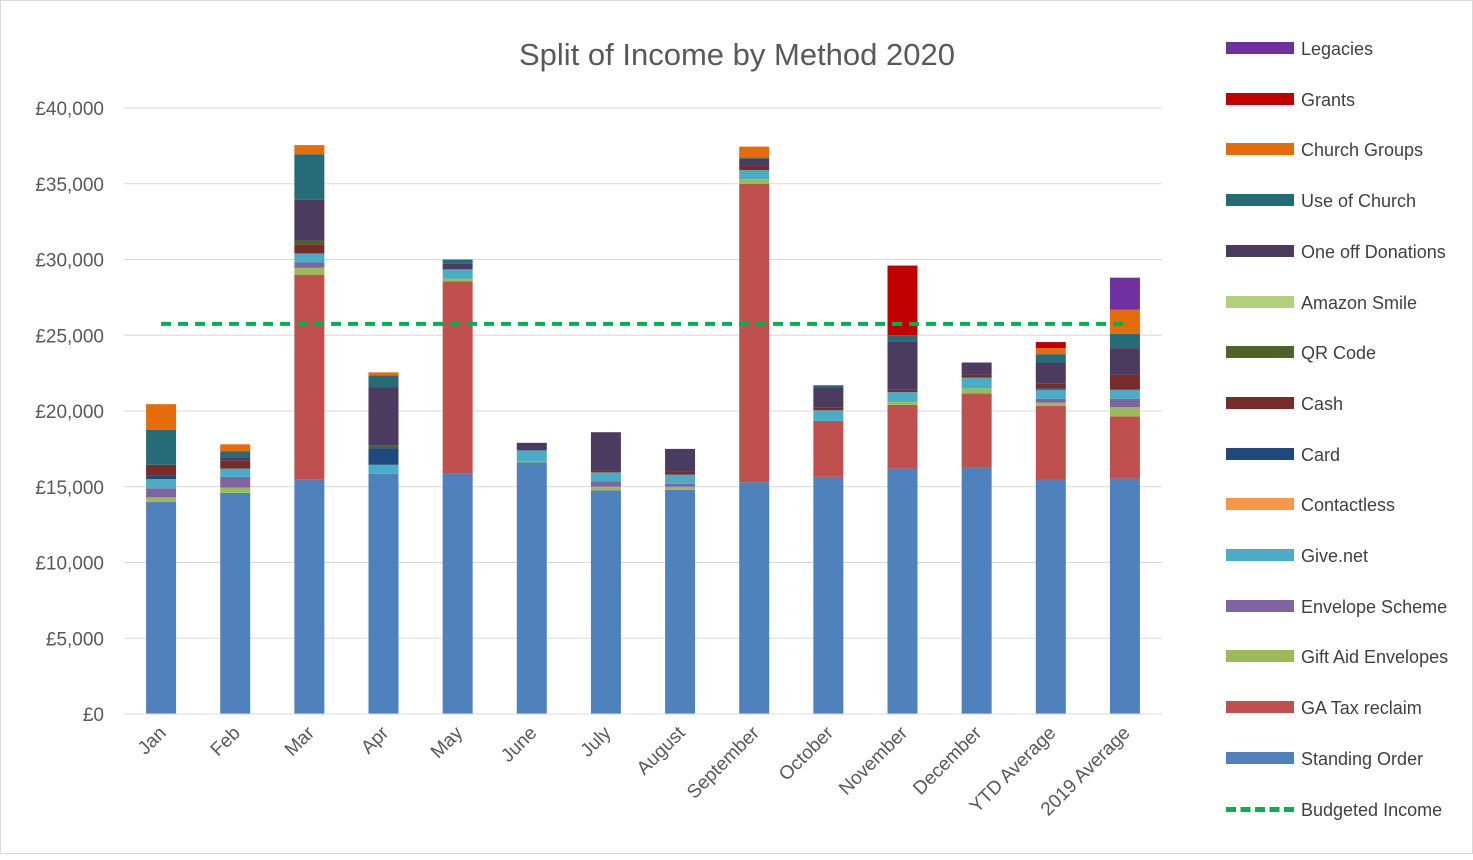 The height and width of the screenshot is (860, 1473). Describe the element at coordinates (873, 760) in the screenshot. I see `x-tick-label: November` at that location.